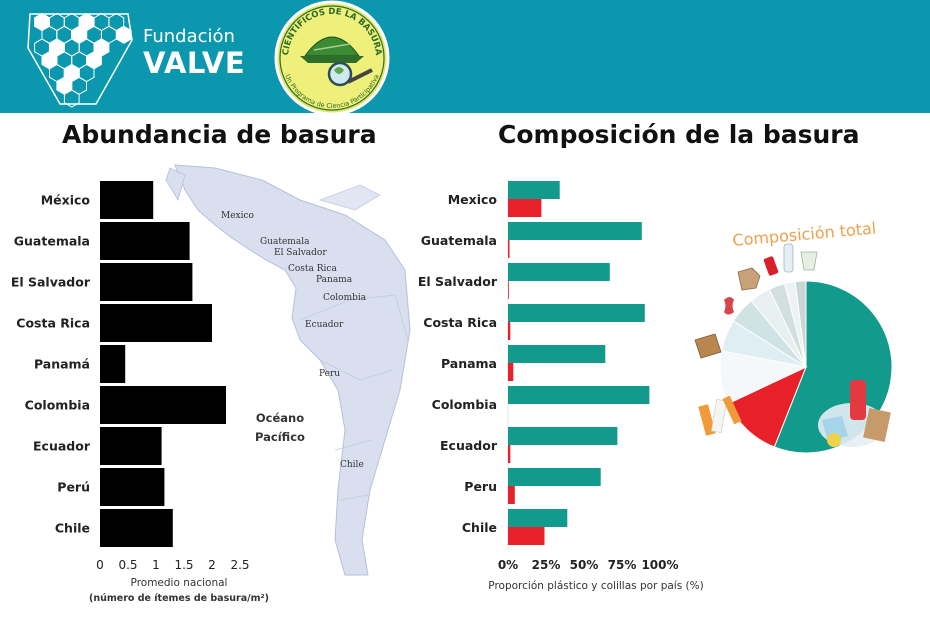  What do you see at coordinates (51, 282) in the screenshot?
I see `abundance-category-label: El Salvador` at bounding box center [51, 282].